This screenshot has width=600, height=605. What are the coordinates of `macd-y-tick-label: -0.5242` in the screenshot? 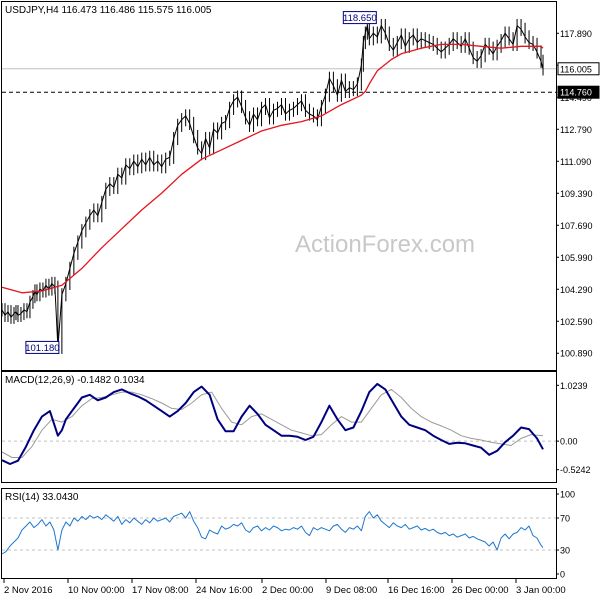 It's located at (575, 470).